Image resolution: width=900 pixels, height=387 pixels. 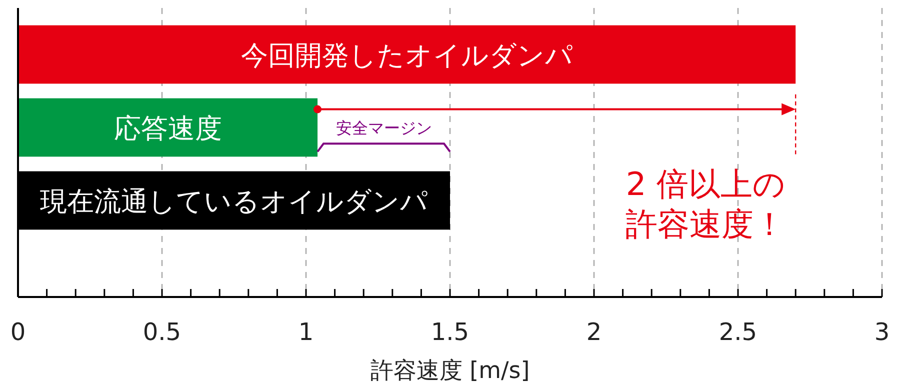 What do you see at coordinates (18, 332) in the screenshot?
I see `x-tick-label: 0` at bounding box center [18, 332].